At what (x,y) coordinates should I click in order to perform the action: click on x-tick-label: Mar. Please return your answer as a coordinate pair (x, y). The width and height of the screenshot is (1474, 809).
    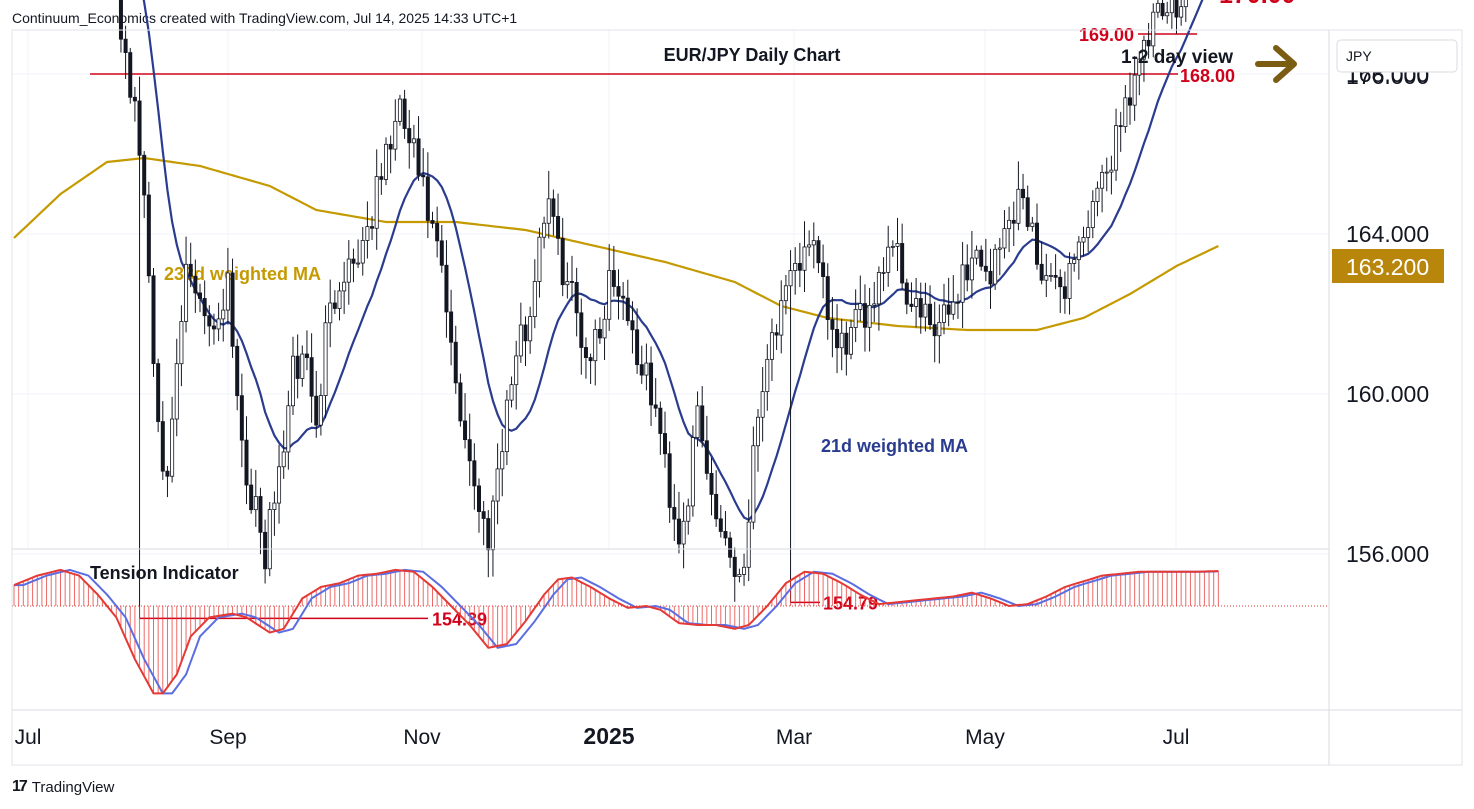
    Looking at the image, I should click on (794, 737).